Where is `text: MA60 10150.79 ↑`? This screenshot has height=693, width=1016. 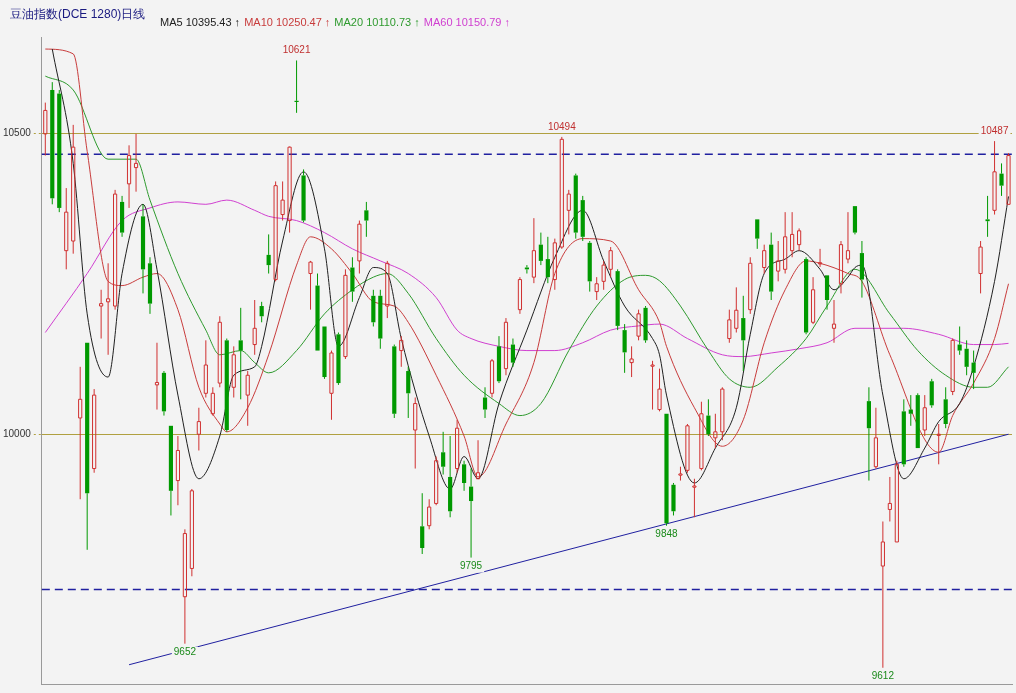 text: MA60 10150.79 ↑ is located at coordinates (467, 22).